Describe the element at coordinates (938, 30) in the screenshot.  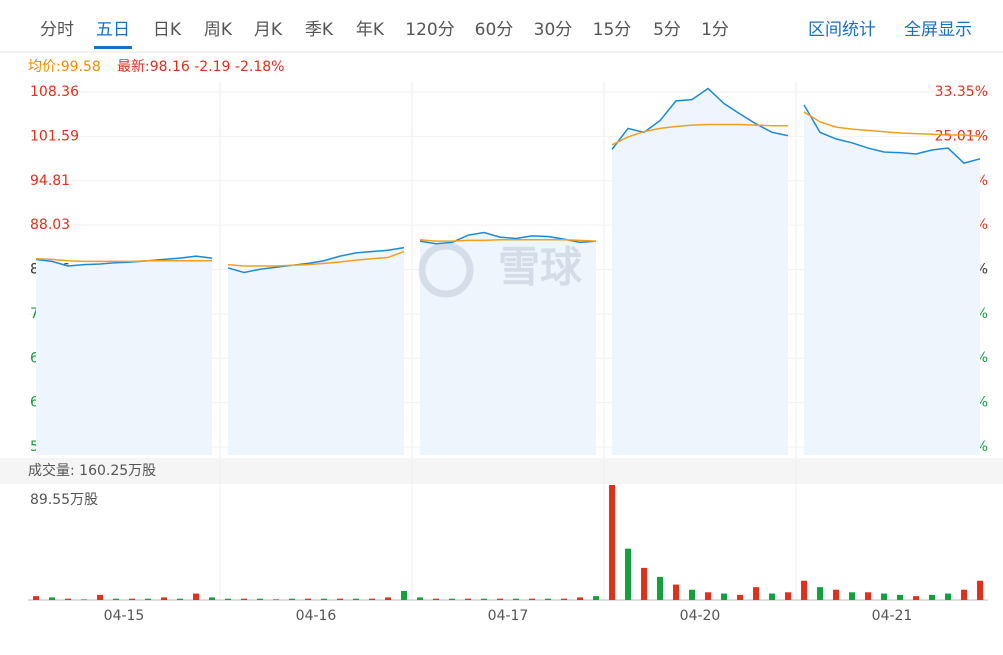
I see `action-link: 全屏显示` at that location.